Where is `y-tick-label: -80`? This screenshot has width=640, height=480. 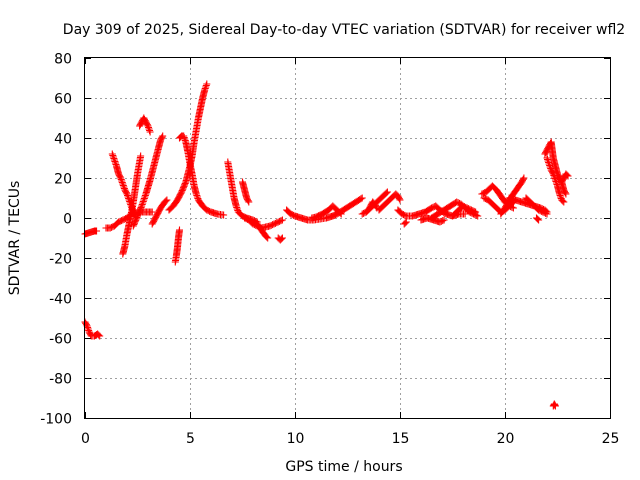
y-tick-label: -80 is located at coordinates (60, 380).